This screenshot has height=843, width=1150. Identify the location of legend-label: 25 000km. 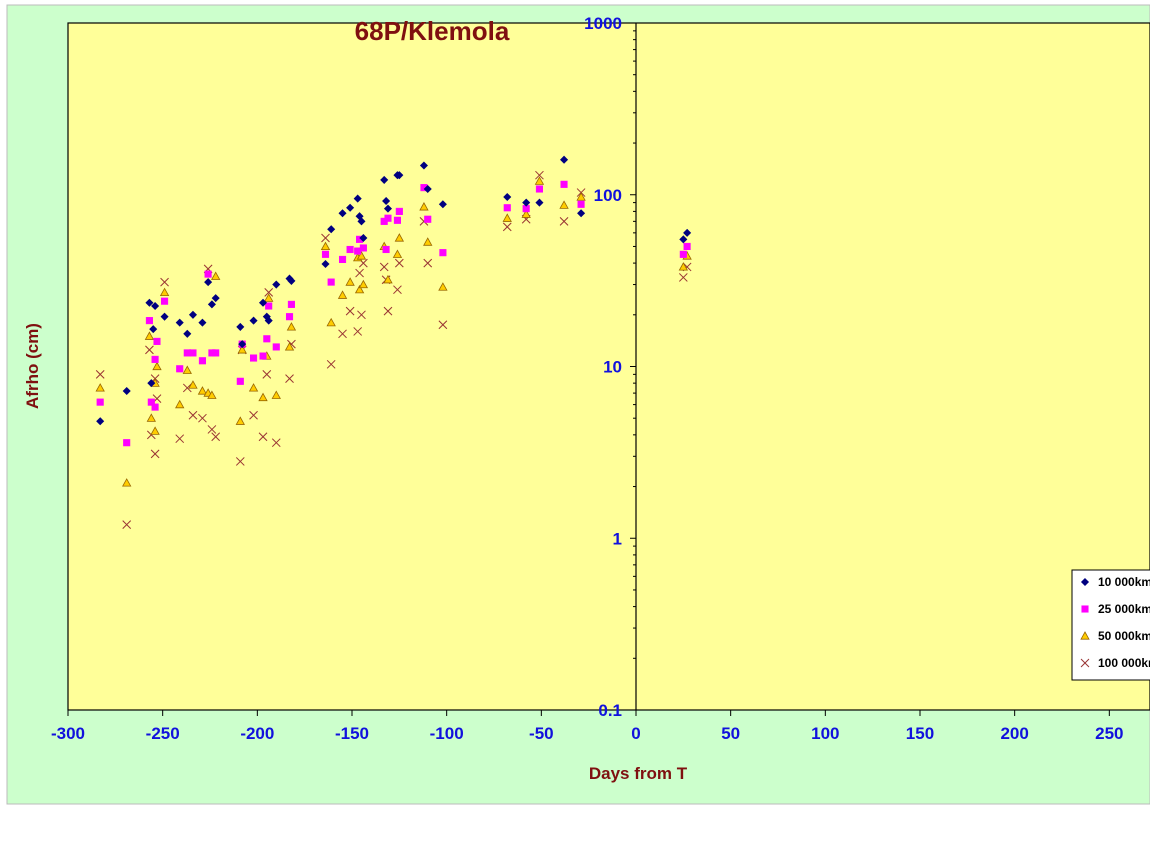
(1124, 609).